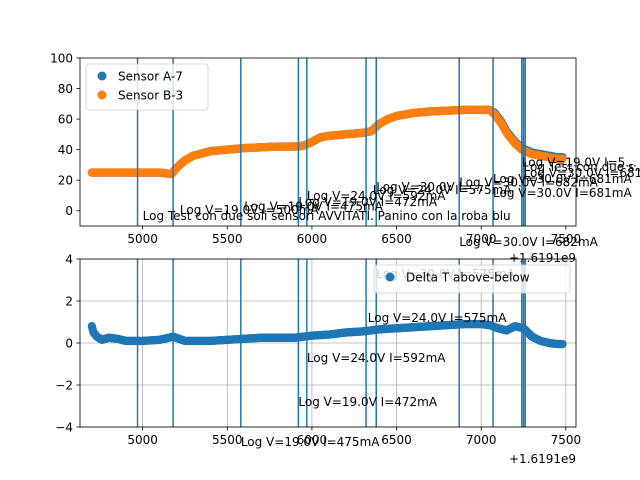 The height and width of the screenshot is (480, 640). I want to click on legend-label: Sensor A-7, so click(150, 77).